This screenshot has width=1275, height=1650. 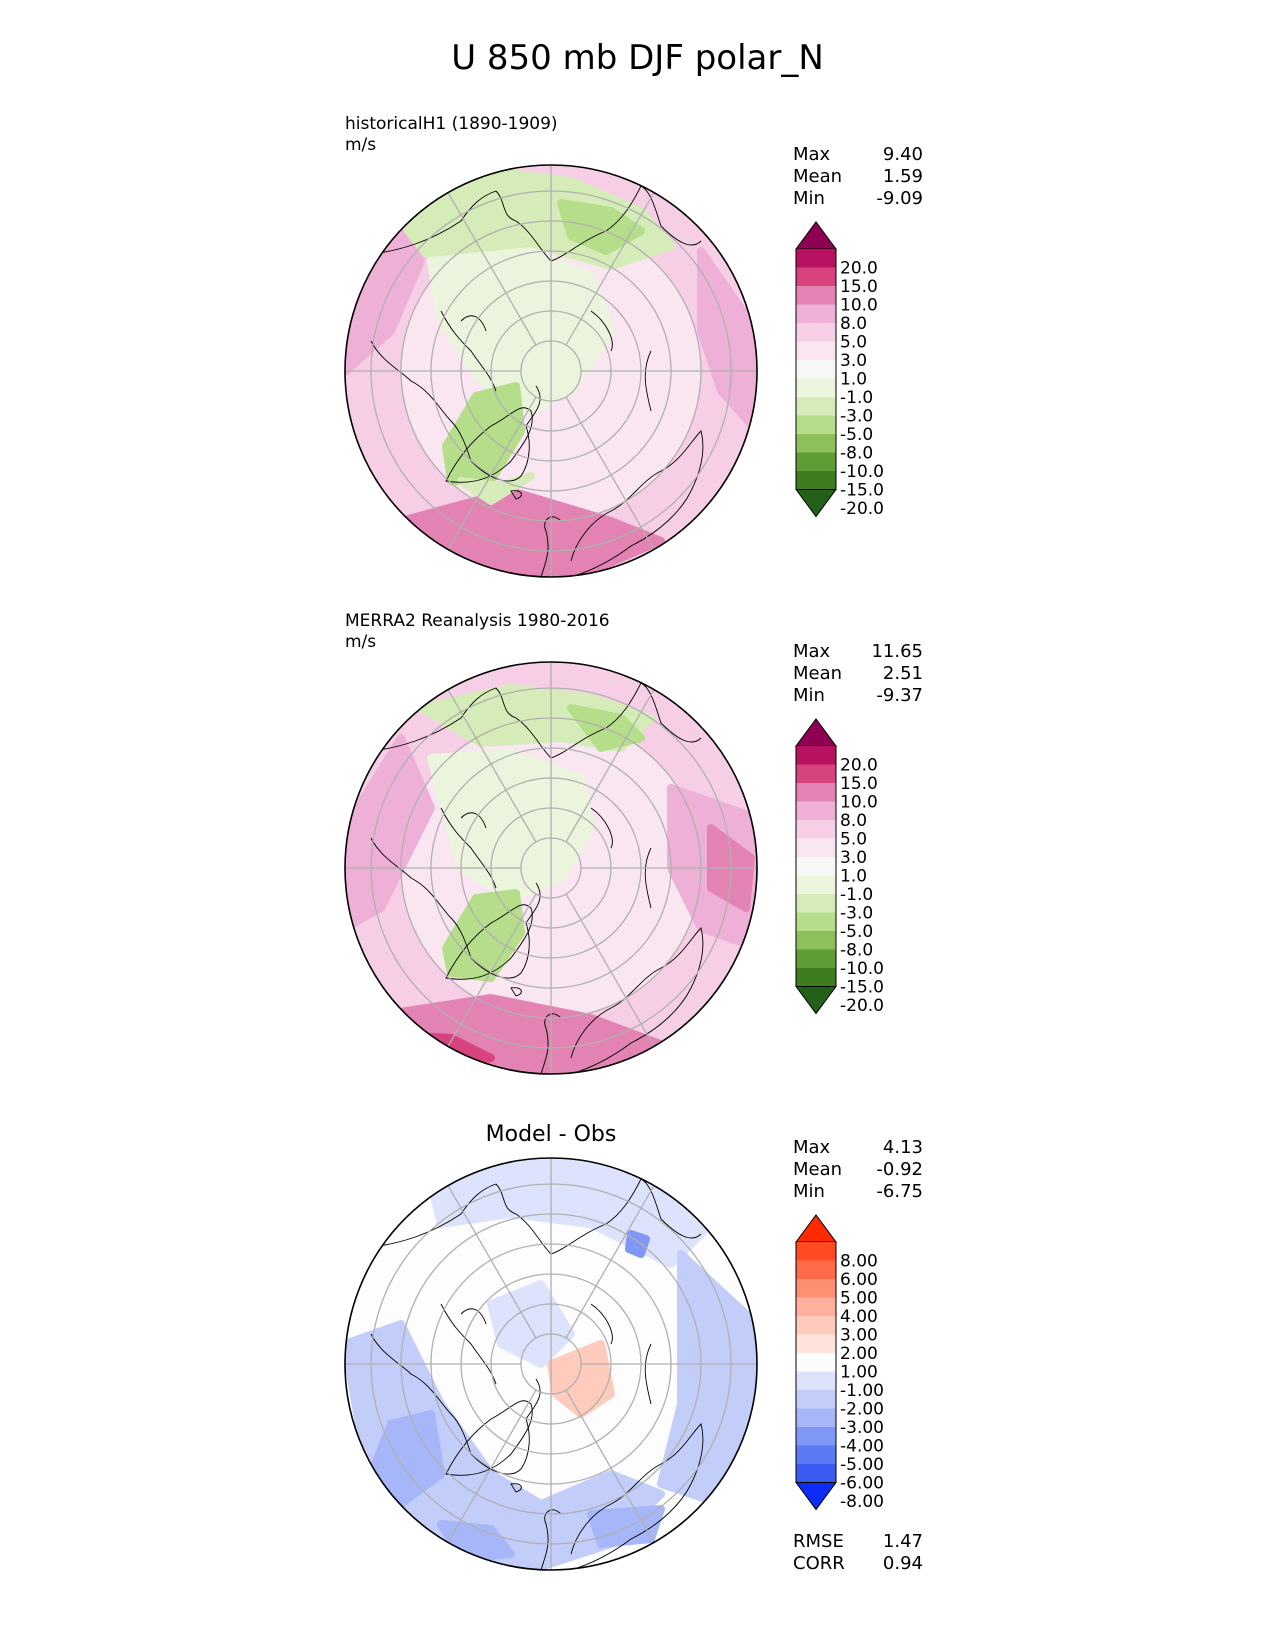 I want to click on metric-corr: CORR 0.94, so click(x=858, y=1563).